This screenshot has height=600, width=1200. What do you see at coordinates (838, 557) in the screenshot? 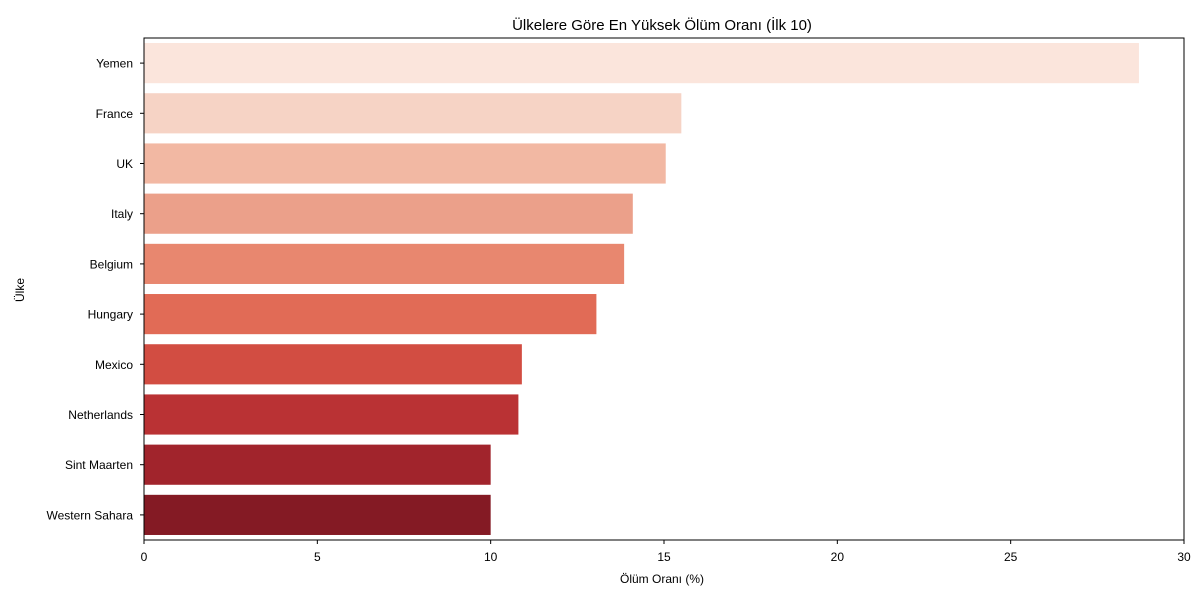
I see `x-tick-label: 20` at bounding box center [838, 557].